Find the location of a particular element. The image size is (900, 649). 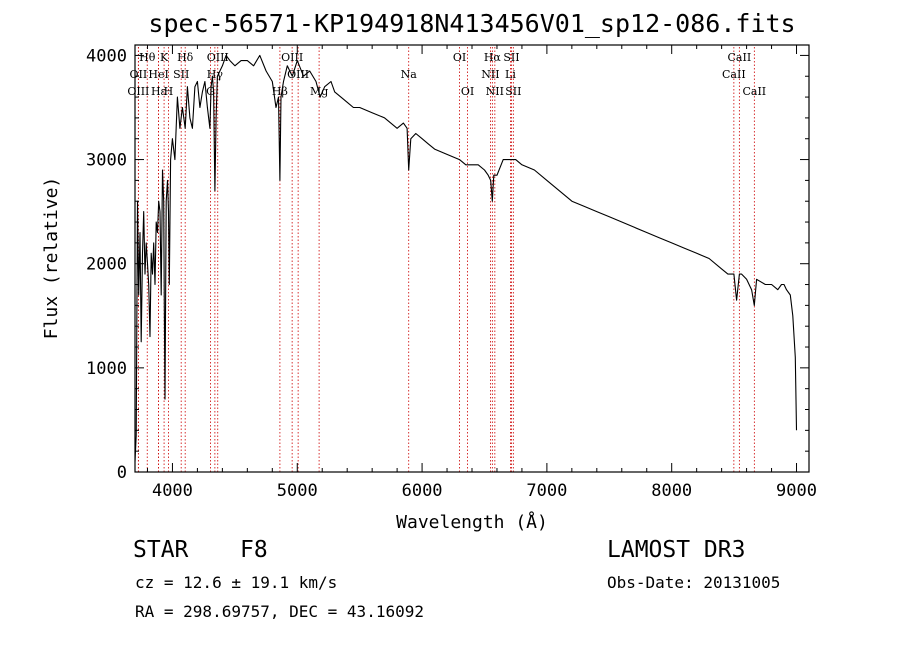

y-axis-label: Flux (relative) is located at coordinates (51, 258).